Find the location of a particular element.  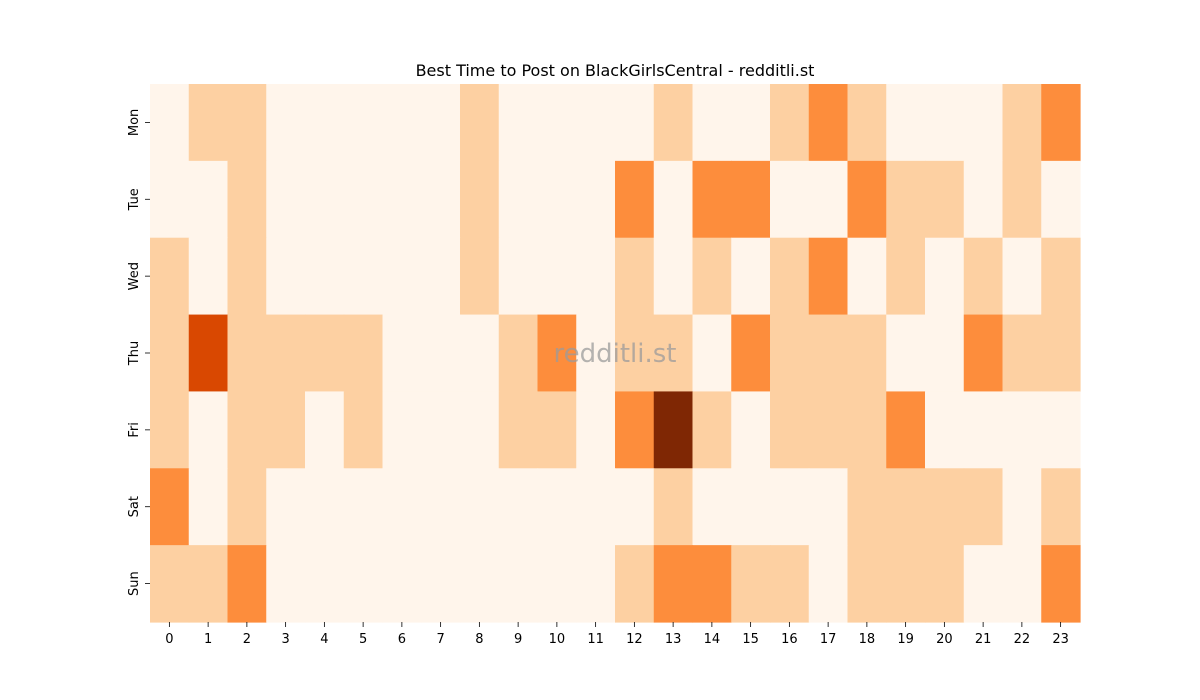

x-tick-label-22: 22 is located at coordinates (1022, 639).